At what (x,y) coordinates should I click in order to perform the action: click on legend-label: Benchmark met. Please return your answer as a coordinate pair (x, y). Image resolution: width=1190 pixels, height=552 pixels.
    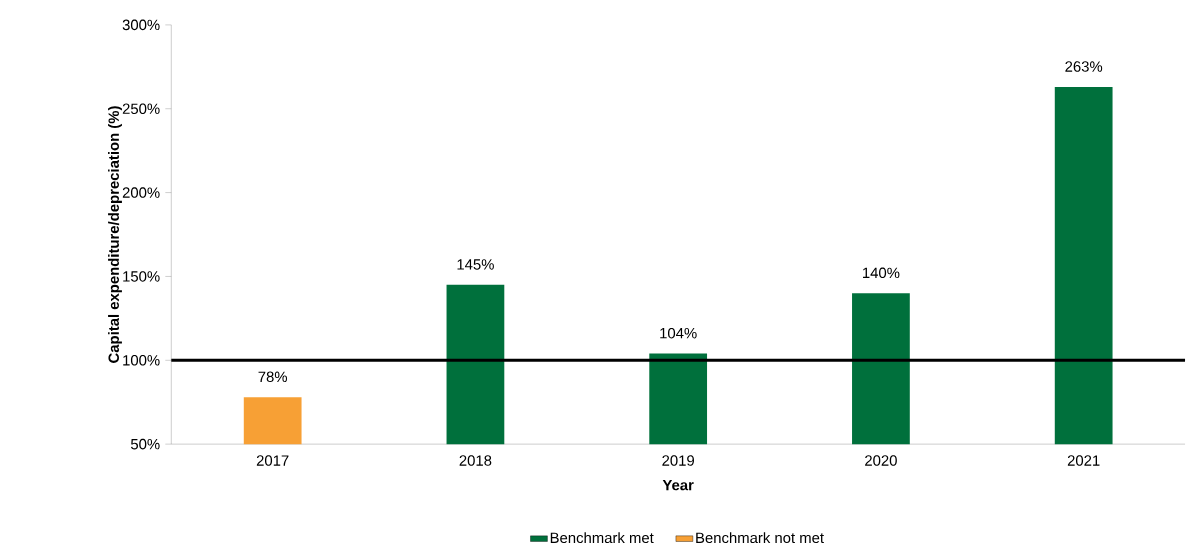
    Looking at the image, I should click on (602, 538).